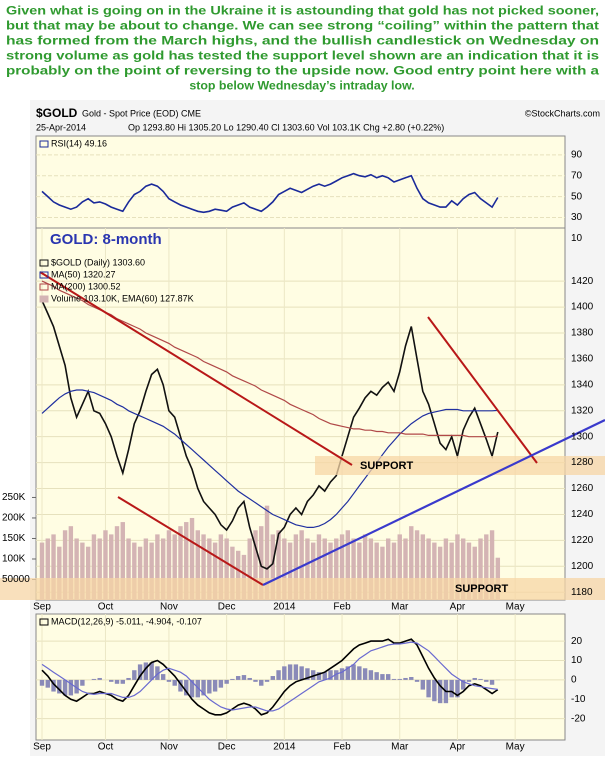 The height and width of the screenshot is (758, 605). I want to click on instrument-name: Gold - Spot Price (EOD) CME, so click(141, 113).